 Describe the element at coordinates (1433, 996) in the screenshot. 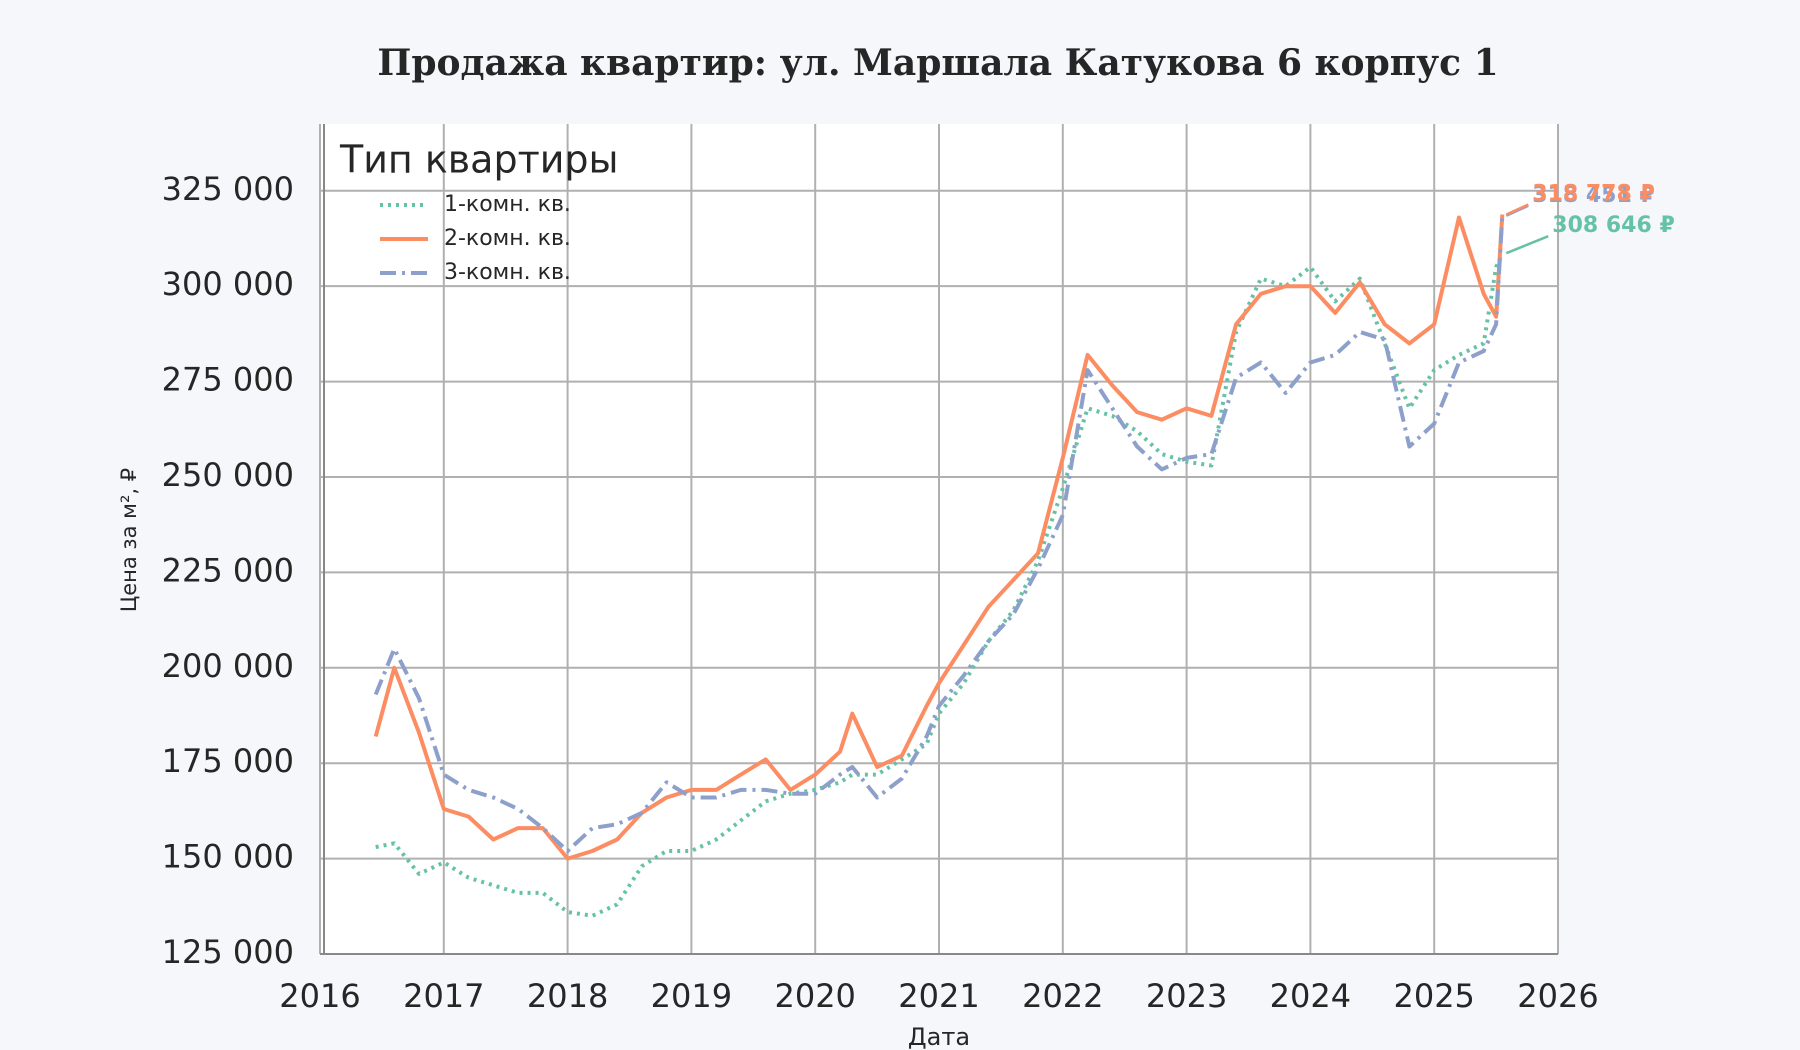

I see `x-tick-label: 2025` at that location.